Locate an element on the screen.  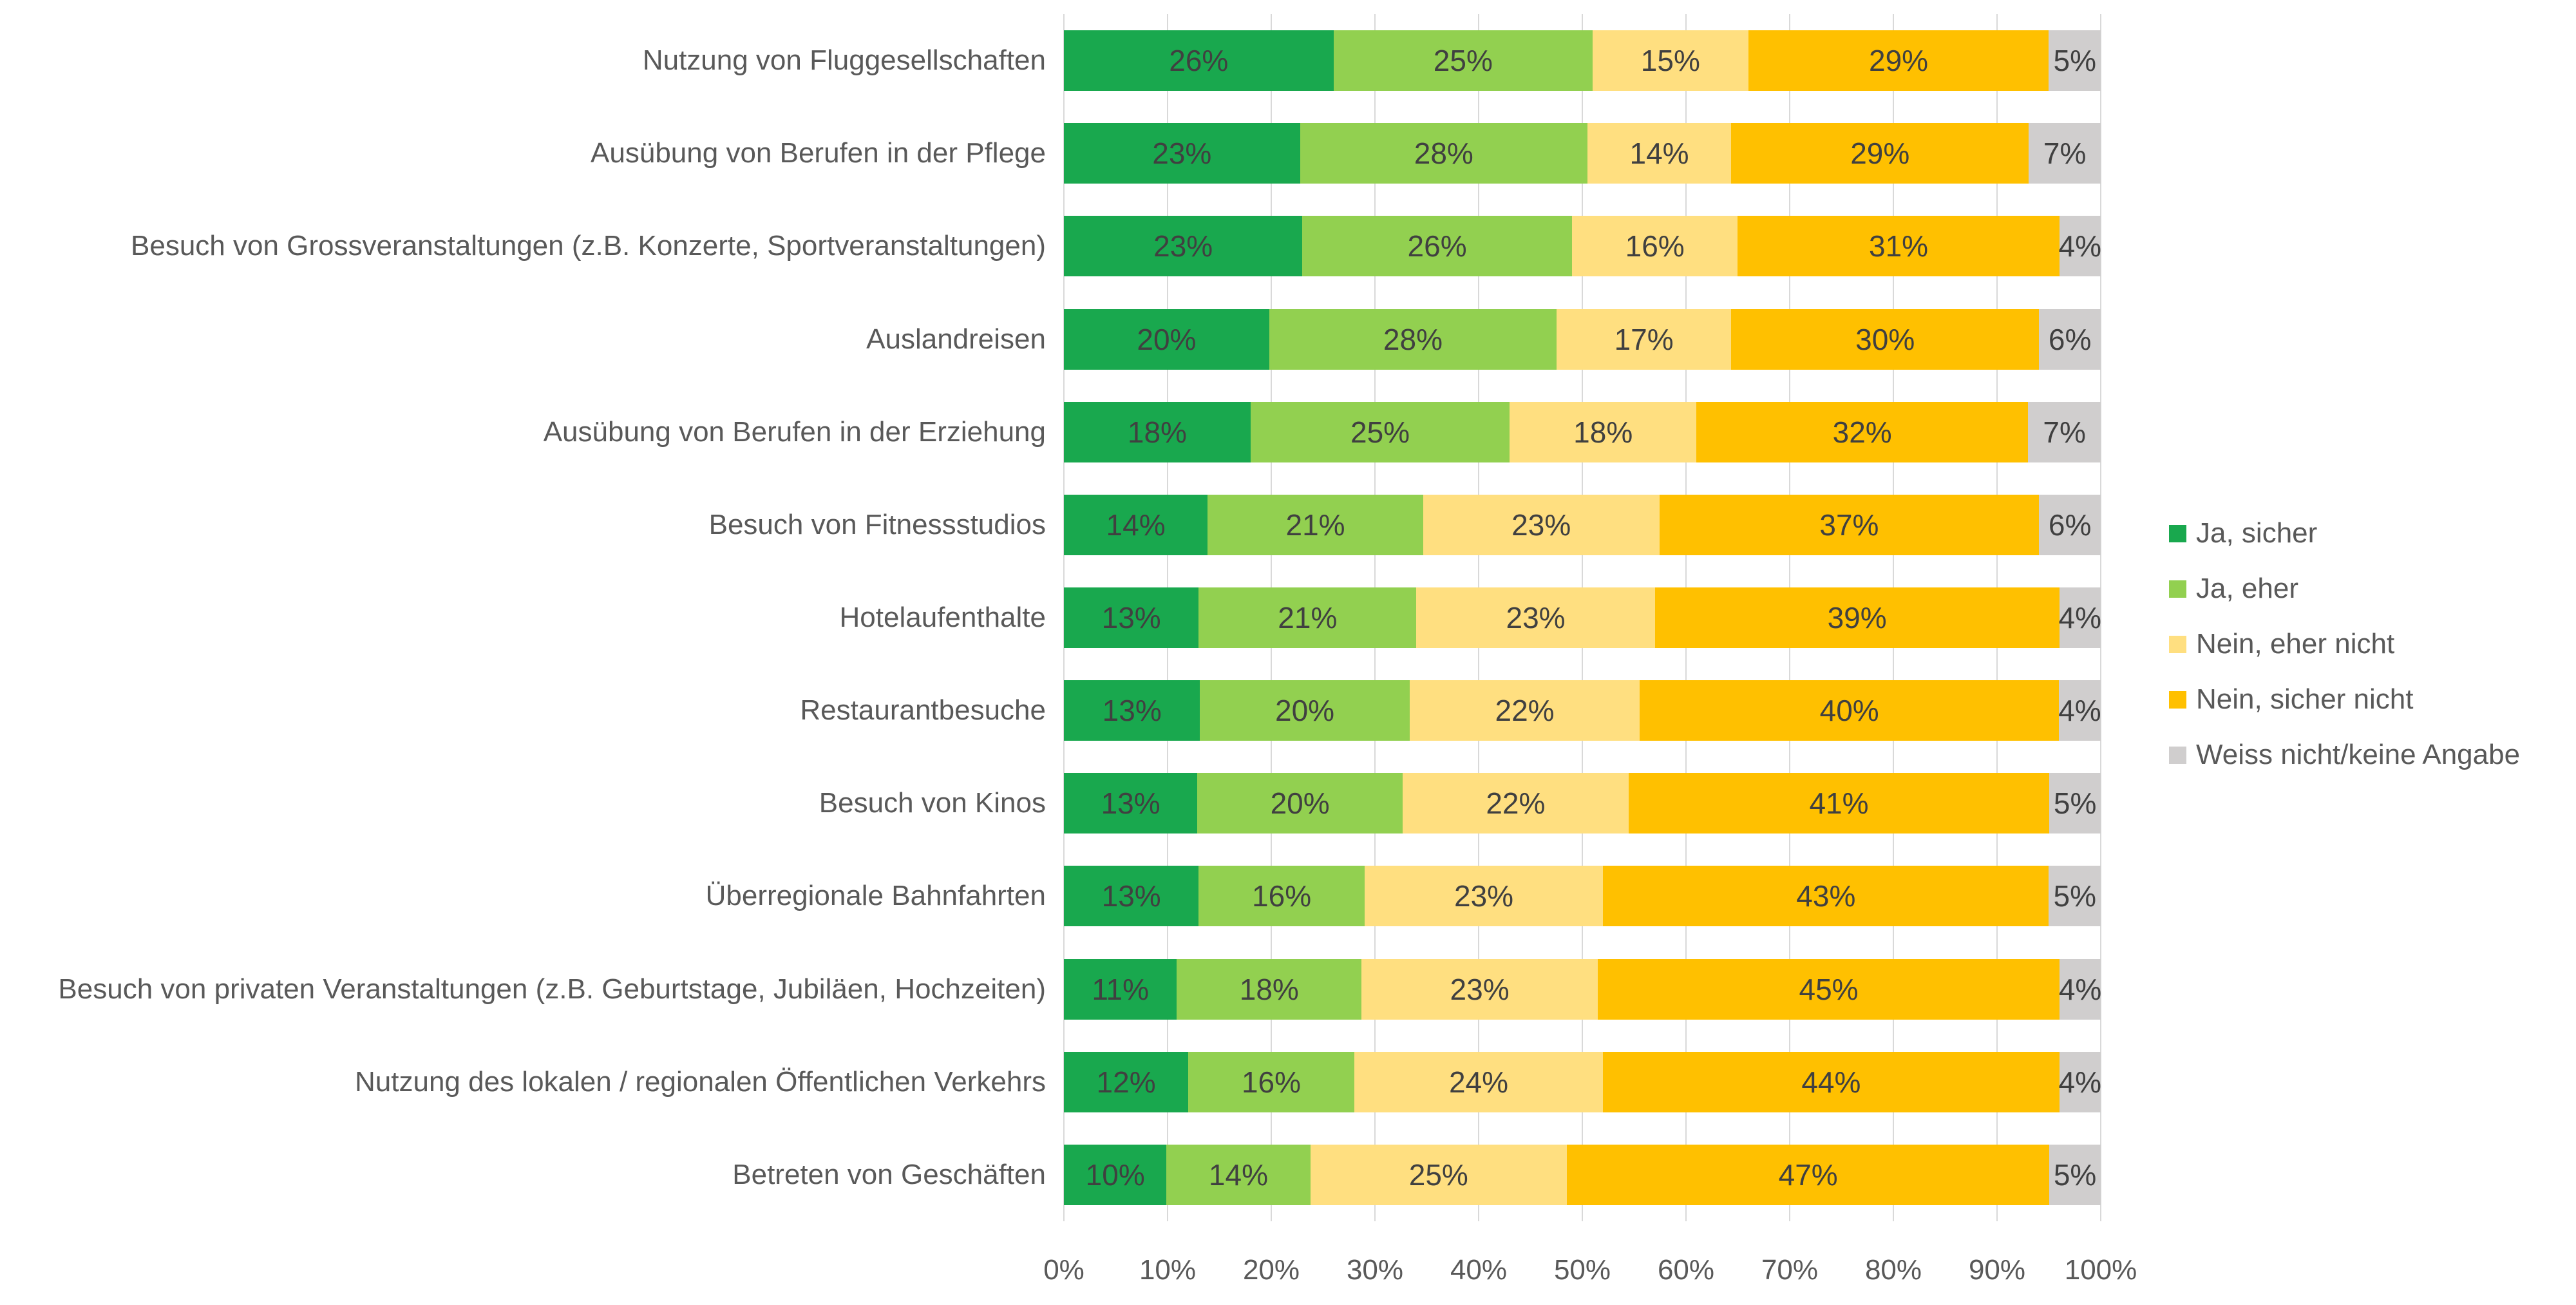
category-label: Betreten von Geschäften is located at coordinates (889, 1174).